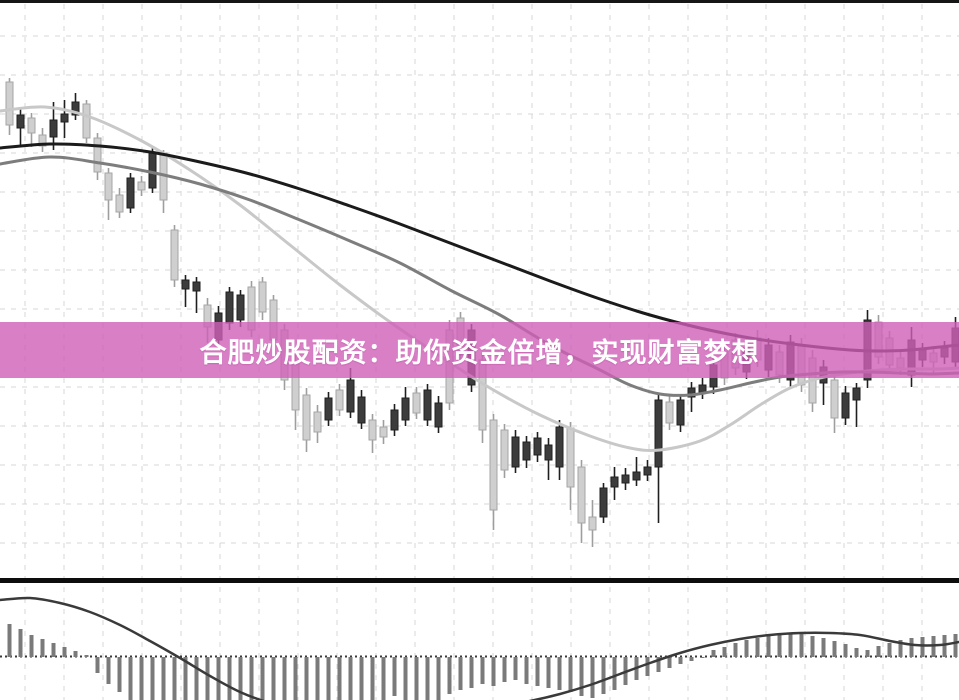 The width and height of the screenshot is (959, 700). I want to click on promo-banner: 合肥炒股配资：助你资金倍增，实现财富梦想, so click(479, 350).